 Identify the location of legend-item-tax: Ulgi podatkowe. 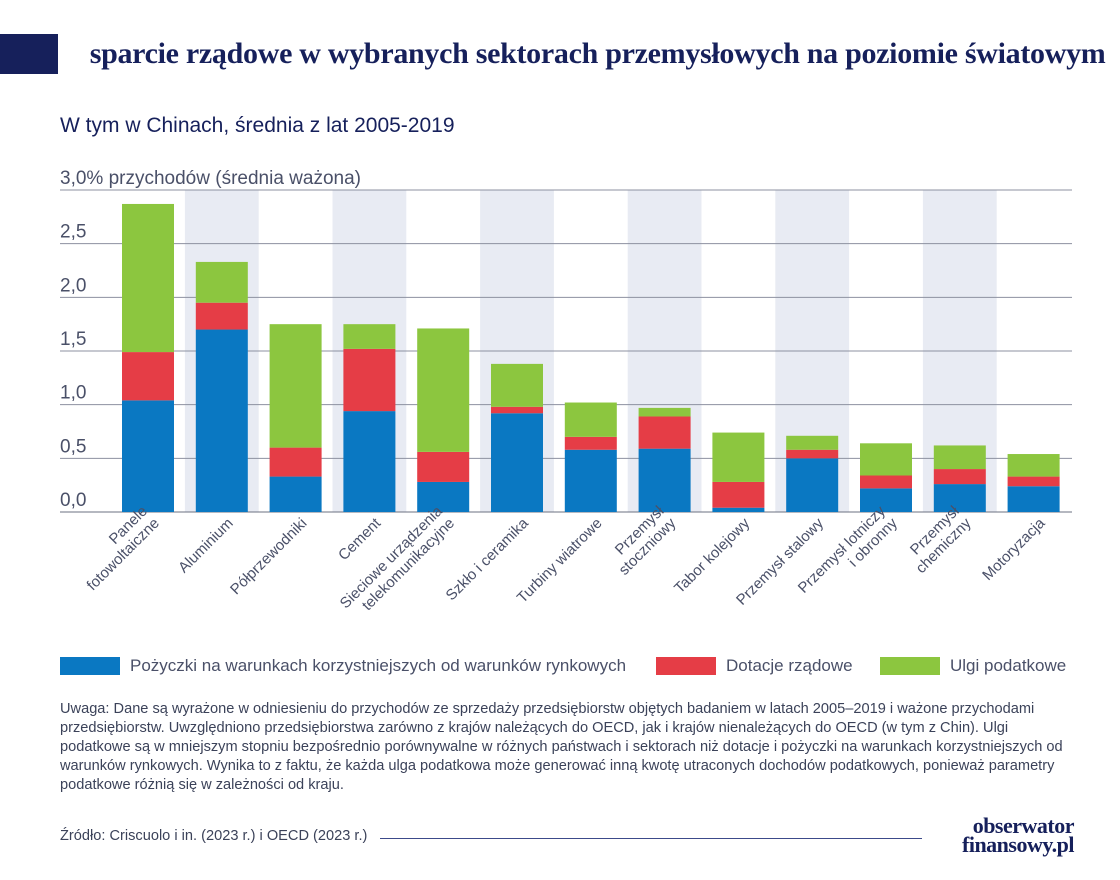
(973, 666).